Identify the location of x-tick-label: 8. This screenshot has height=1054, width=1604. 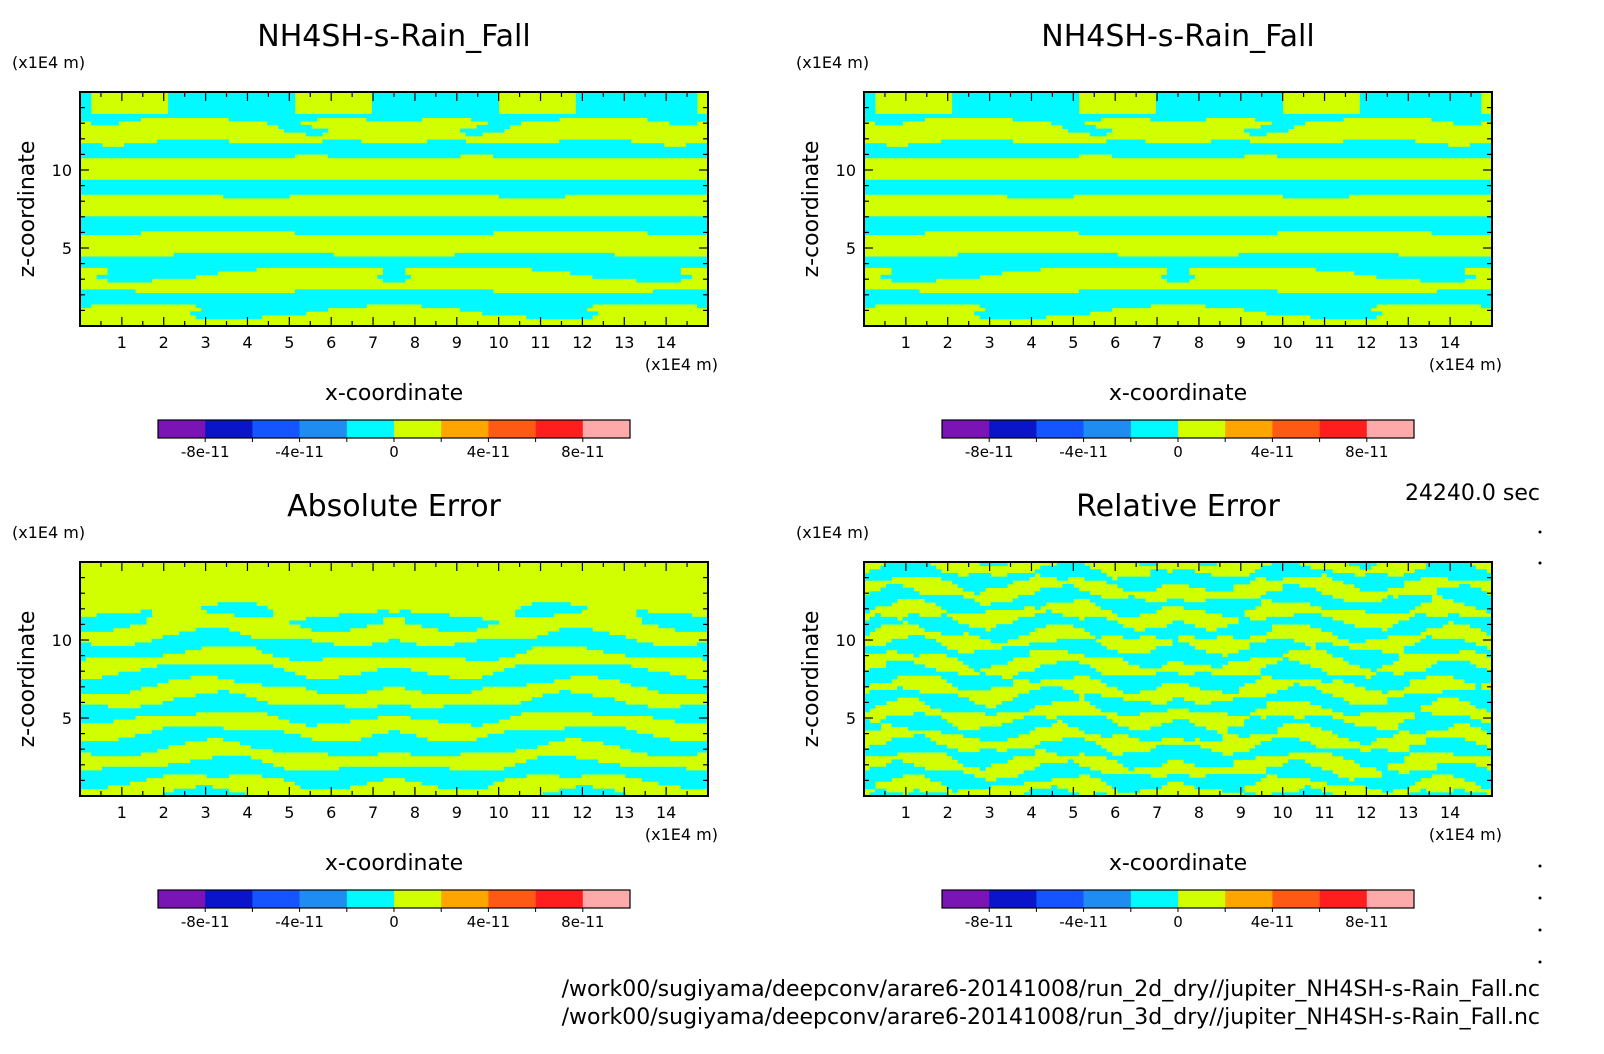
(415, 342).